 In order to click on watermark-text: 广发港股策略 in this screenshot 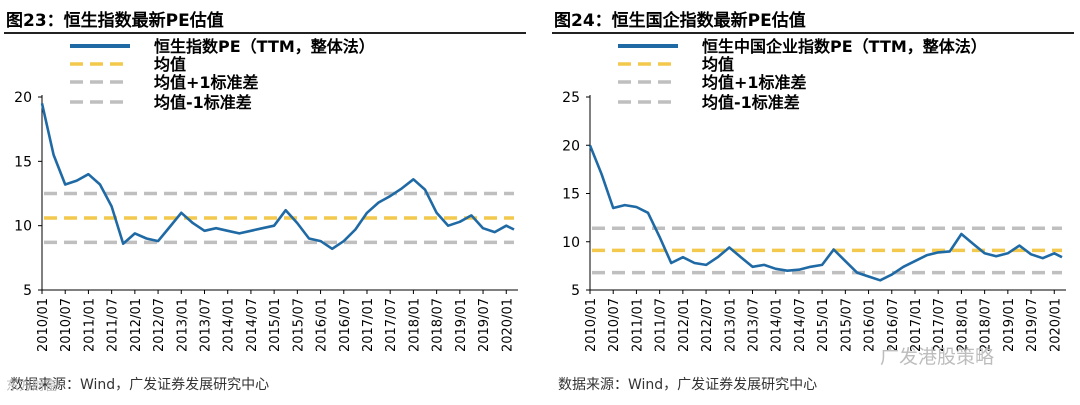, I will do `click(937, 357)`.